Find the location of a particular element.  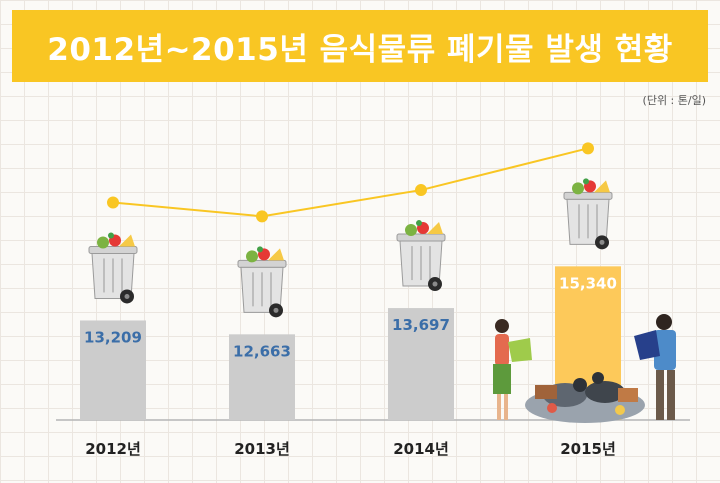

chart-title: 2012년~2015년 음식물류 폐기물 발생 현황 is located at coordinates (360, 49).